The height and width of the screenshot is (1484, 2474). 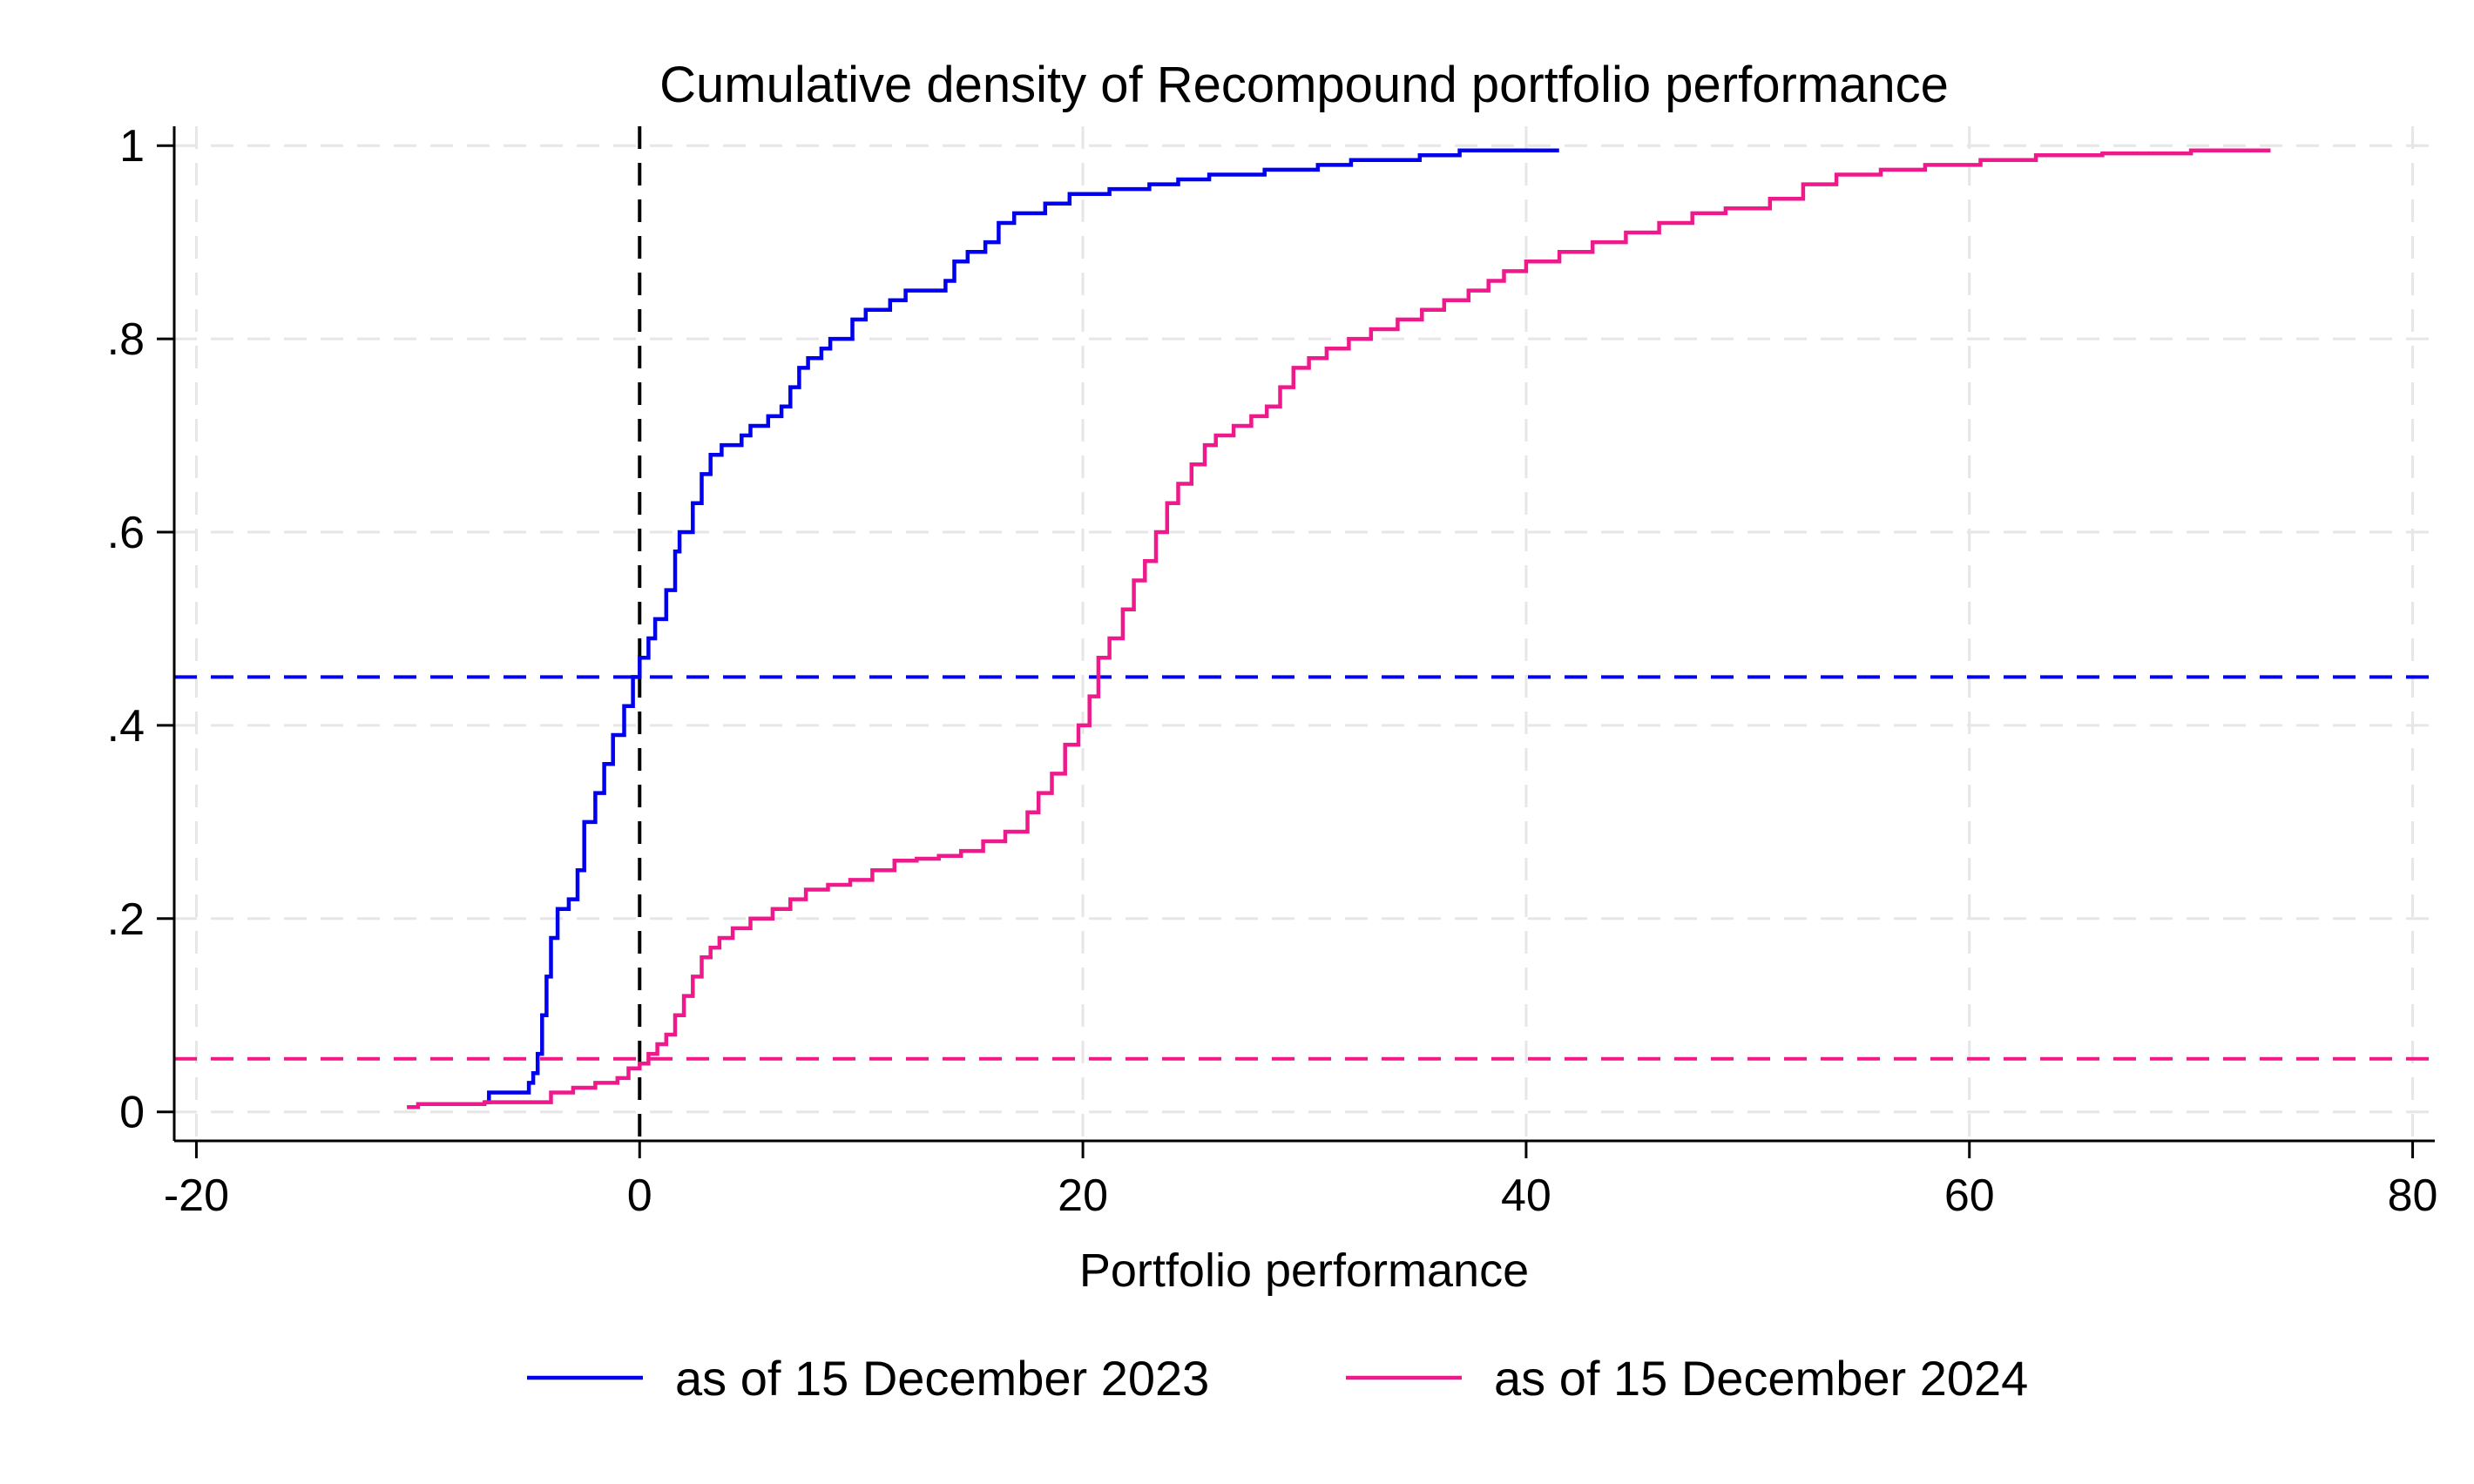 What do you see at coordinates (1761, 1378) in the screenshot?
I see `legend-label-2: as of 15 December 2024` at bounding box center [1761, 1378].